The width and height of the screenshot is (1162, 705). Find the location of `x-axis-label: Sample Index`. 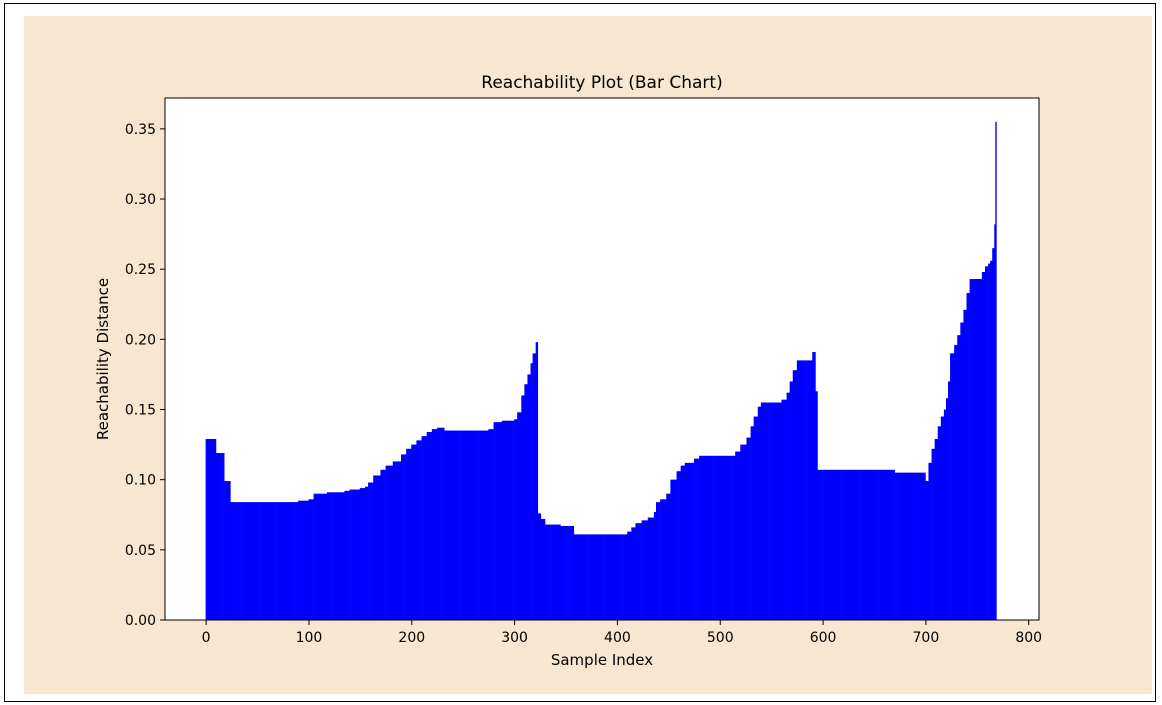

x-axis-label: Sample Index is located at coordinates (602, 660).